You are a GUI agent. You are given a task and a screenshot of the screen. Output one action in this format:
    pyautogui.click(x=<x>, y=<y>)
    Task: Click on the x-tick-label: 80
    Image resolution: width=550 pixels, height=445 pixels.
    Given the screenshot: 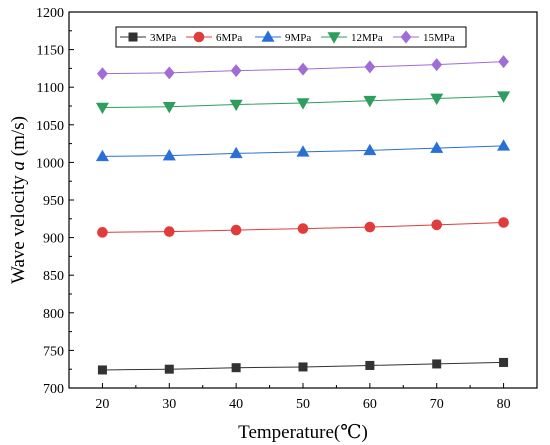 What is the action you would take?
    pyautogui.click(x=504, y=404)
    